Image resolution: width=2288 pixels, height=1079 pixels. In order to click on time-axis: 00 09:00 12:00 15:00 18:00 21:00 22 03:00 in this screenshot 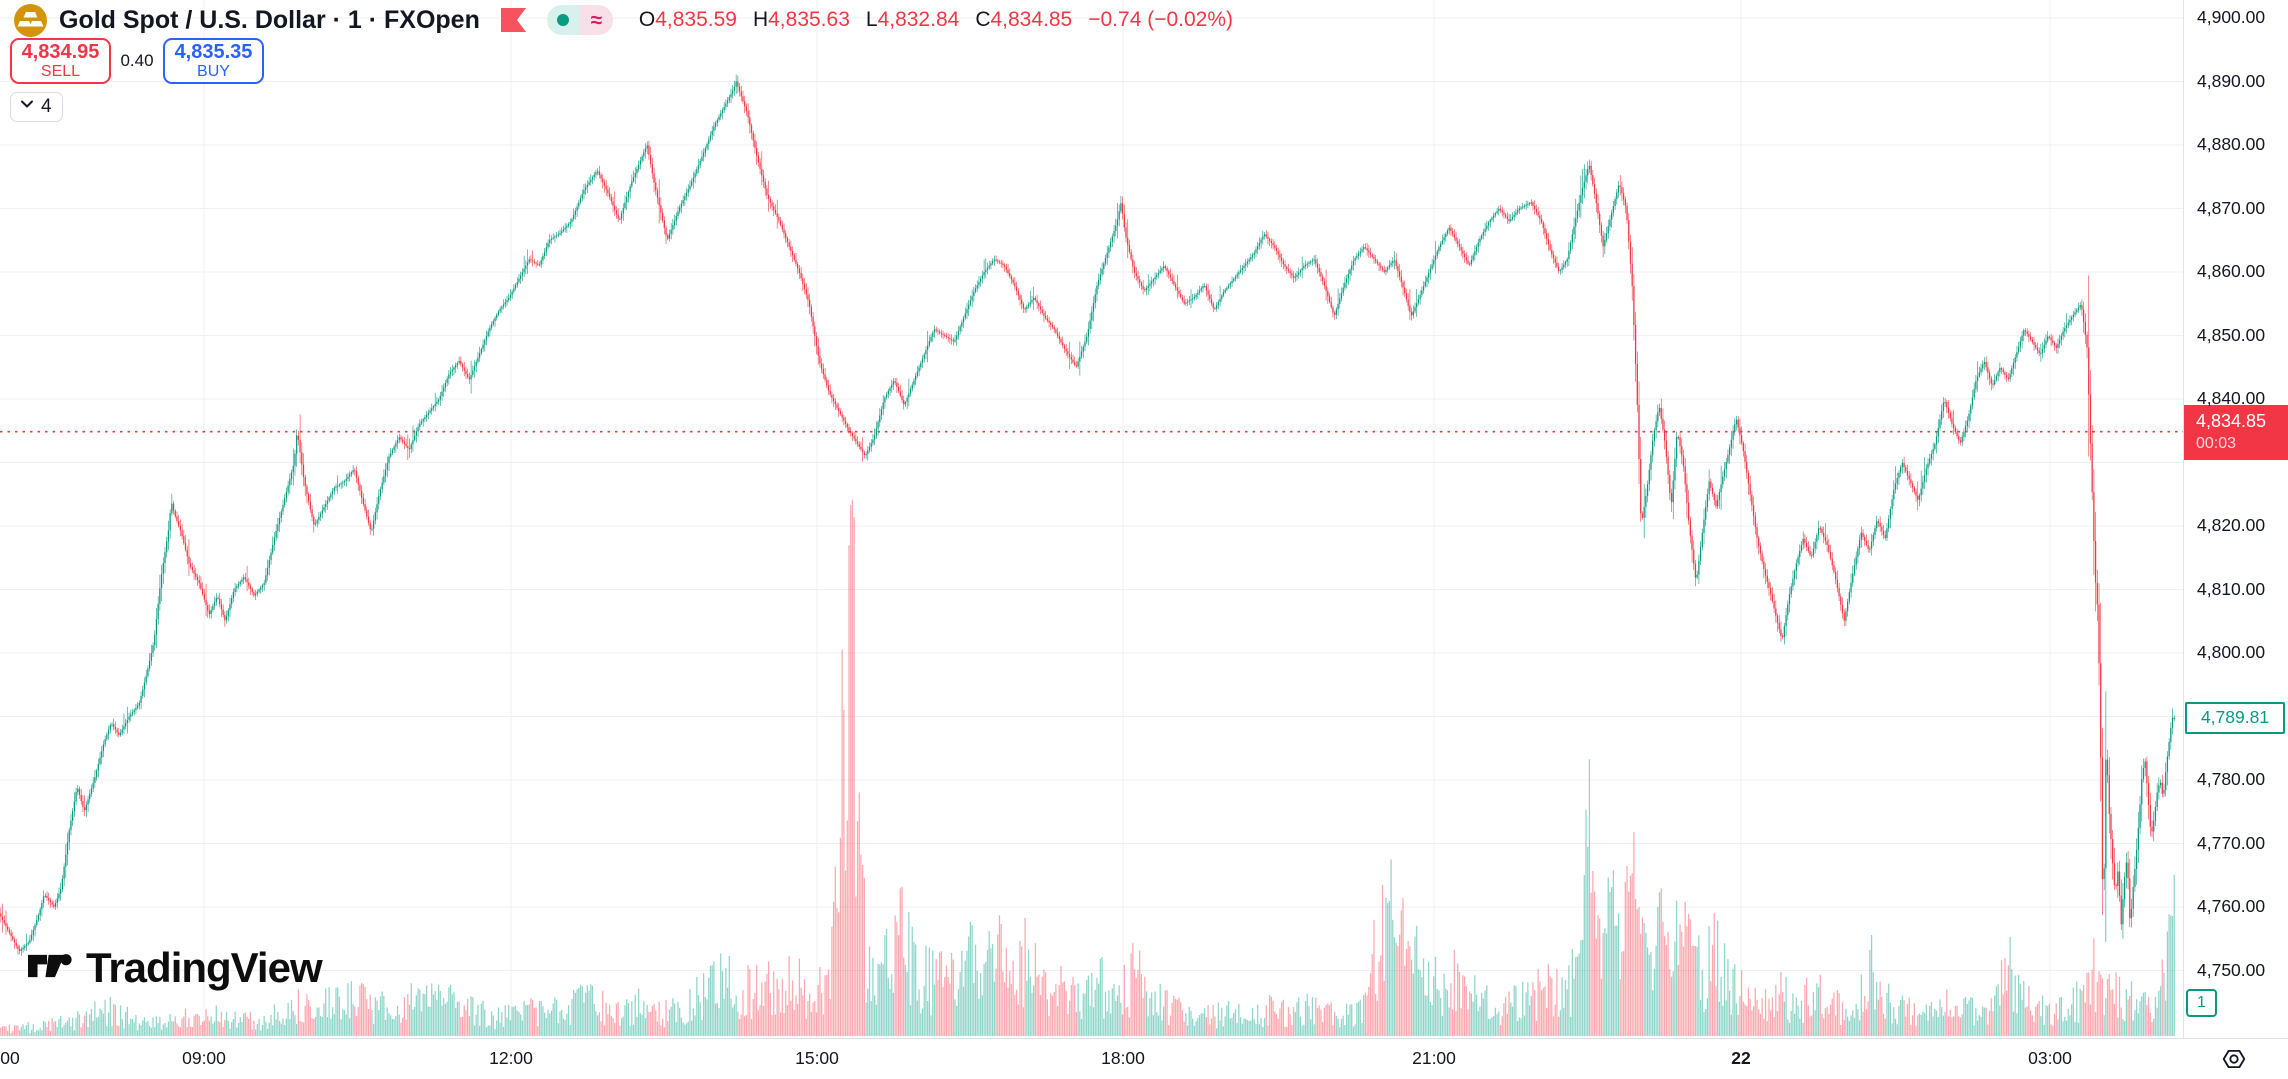, I will do `click(1144, 1058)`.